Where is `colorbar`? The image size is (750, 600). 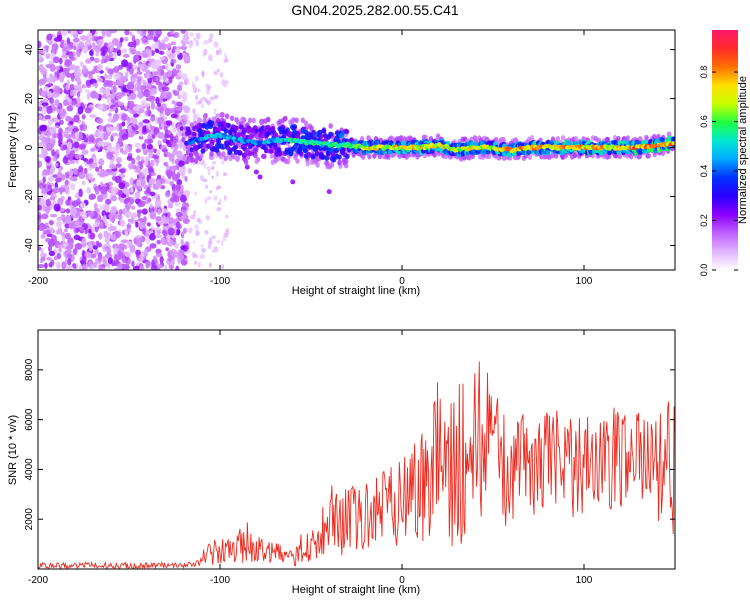 colorbar is located at coordinates (725, 150).